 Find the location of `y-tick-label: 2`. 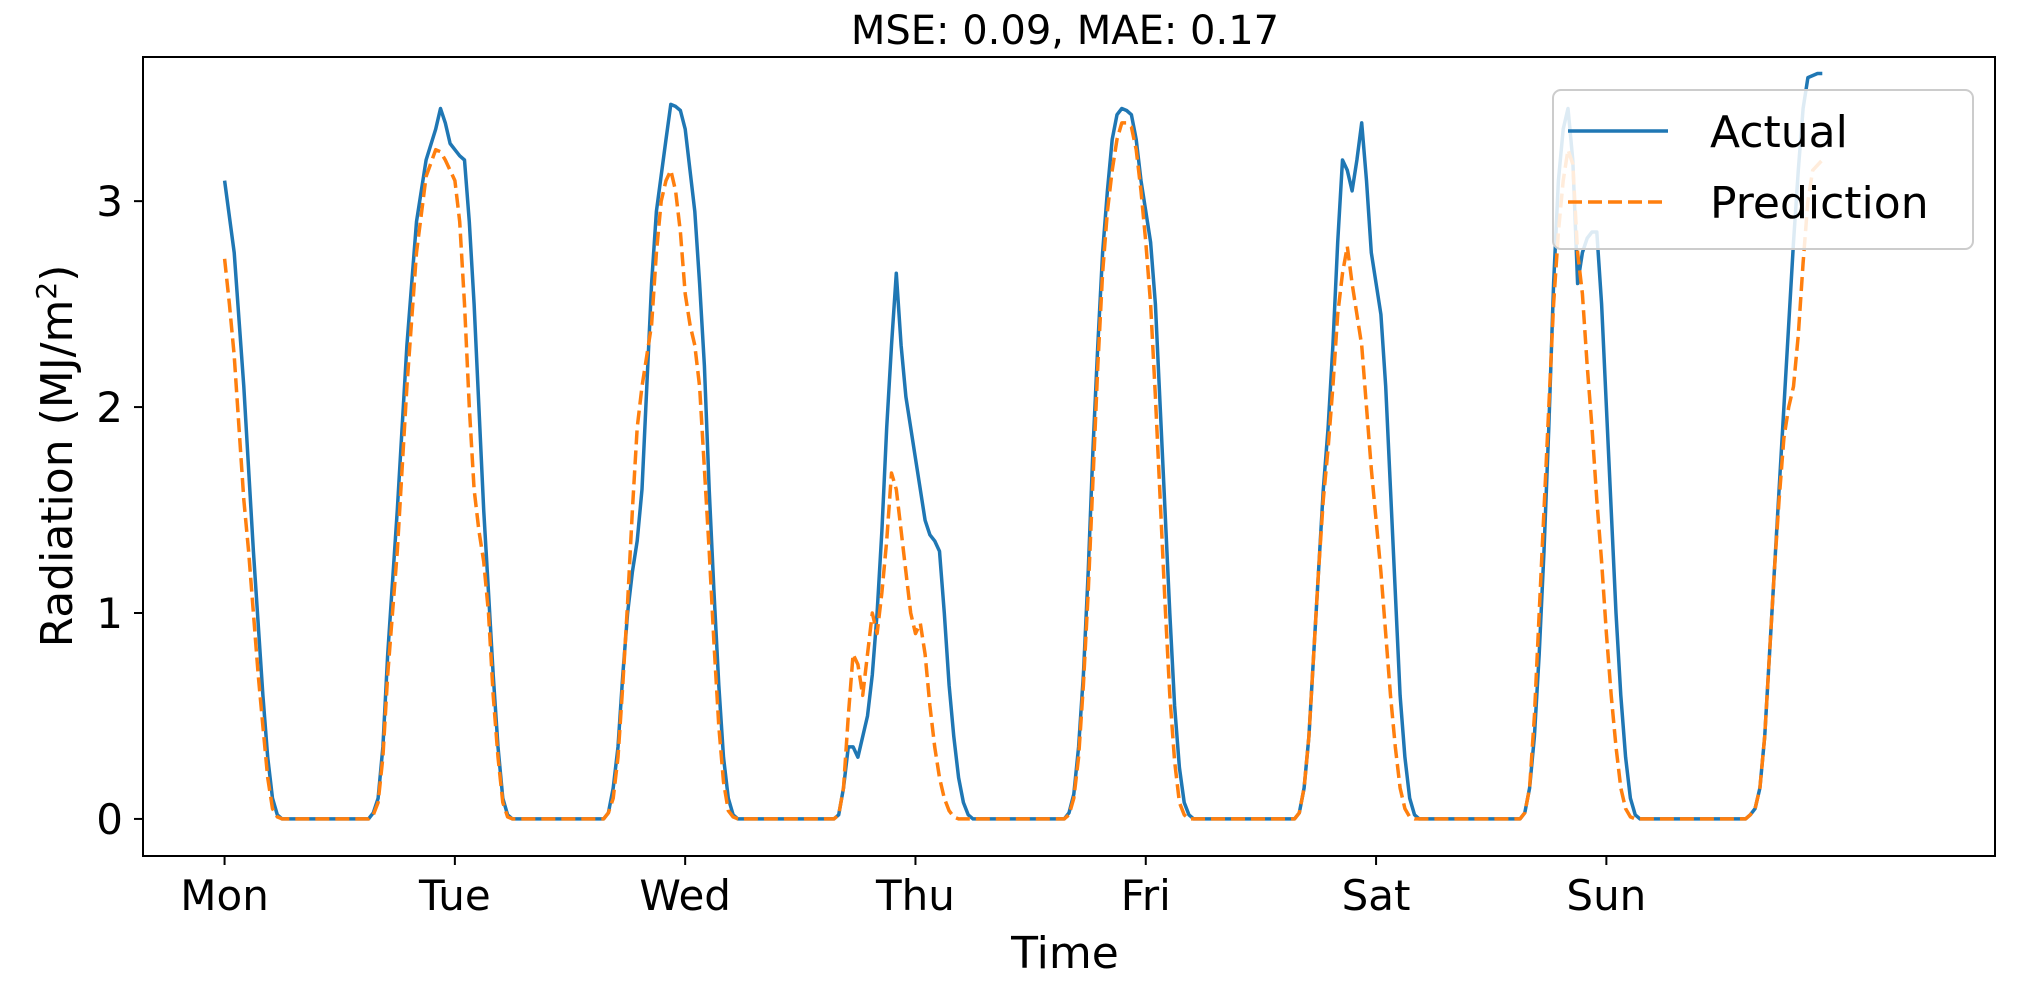

y-tick-label: 2 is located at coordinates (109, 407).